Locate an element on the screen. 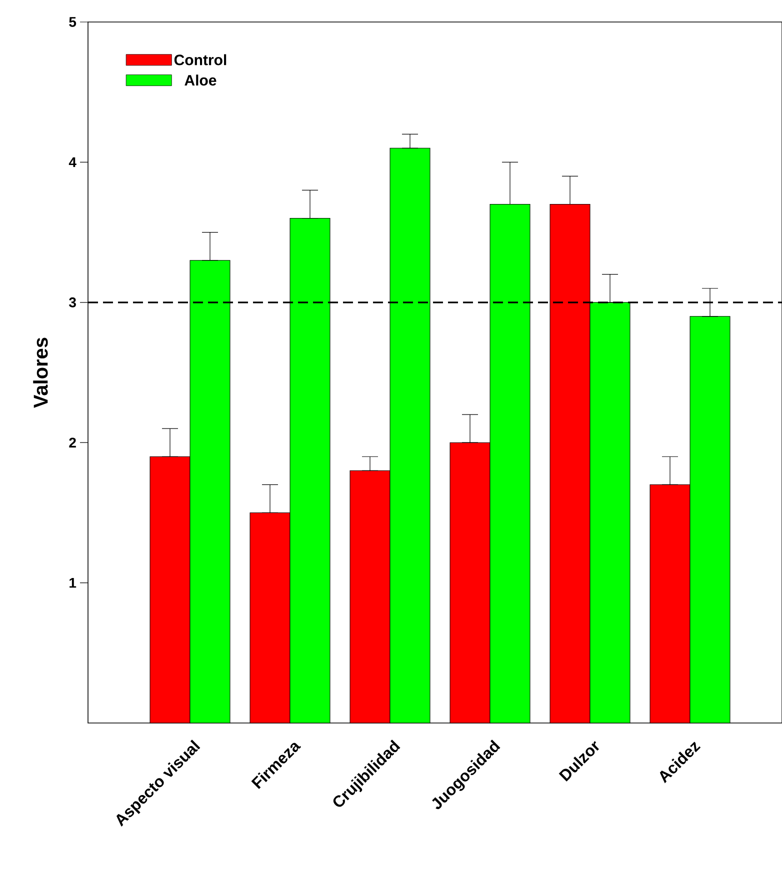 This screenshot has width=782, height=870. y-tick-label: 2 is located at coordinates (72, 443).